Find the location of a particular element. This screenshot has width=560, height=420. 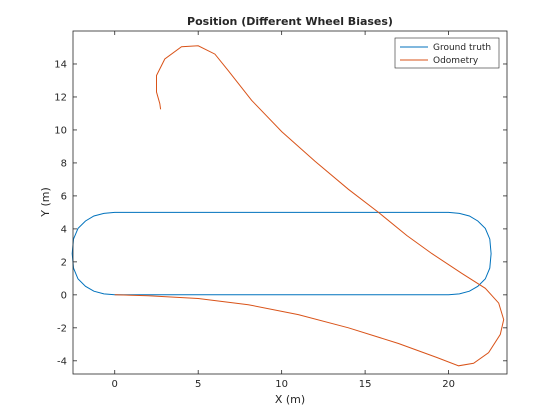

y-tick-label: 4 is located at coordinates (64, 229).